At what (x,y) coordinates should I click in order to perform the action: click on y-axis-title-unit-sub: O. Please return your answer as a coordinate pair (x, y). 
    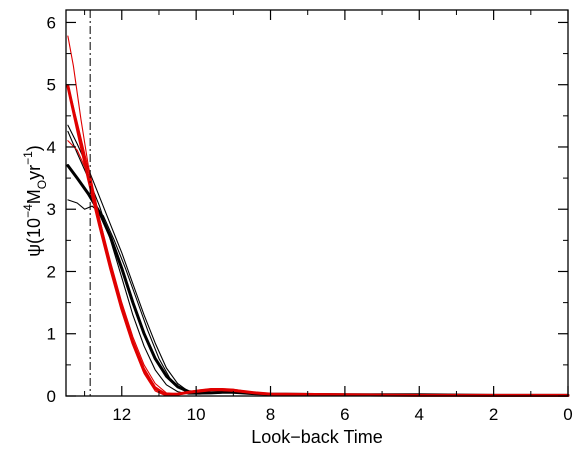
    Looking at the image, I should click on (42, 184).